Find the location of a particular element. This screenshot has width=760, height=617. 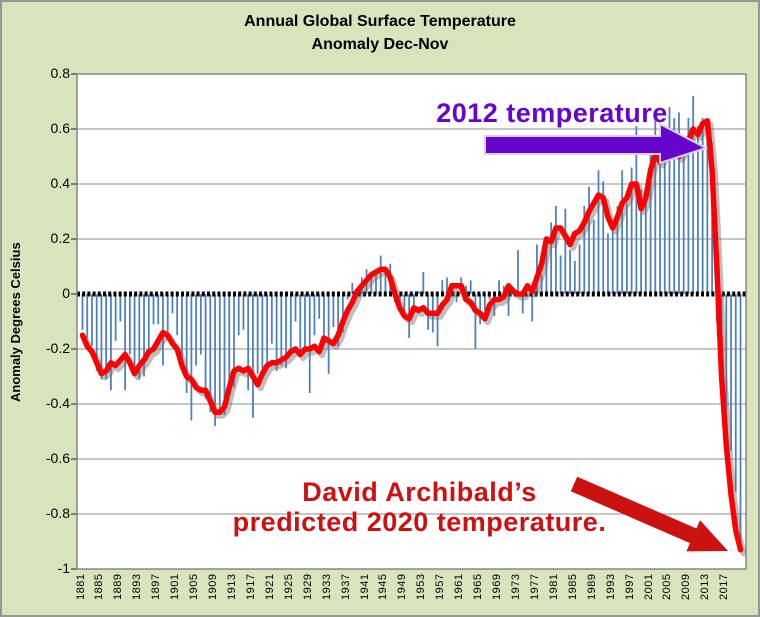

2012-temperature-arrow is located at coordinates (596, 143).